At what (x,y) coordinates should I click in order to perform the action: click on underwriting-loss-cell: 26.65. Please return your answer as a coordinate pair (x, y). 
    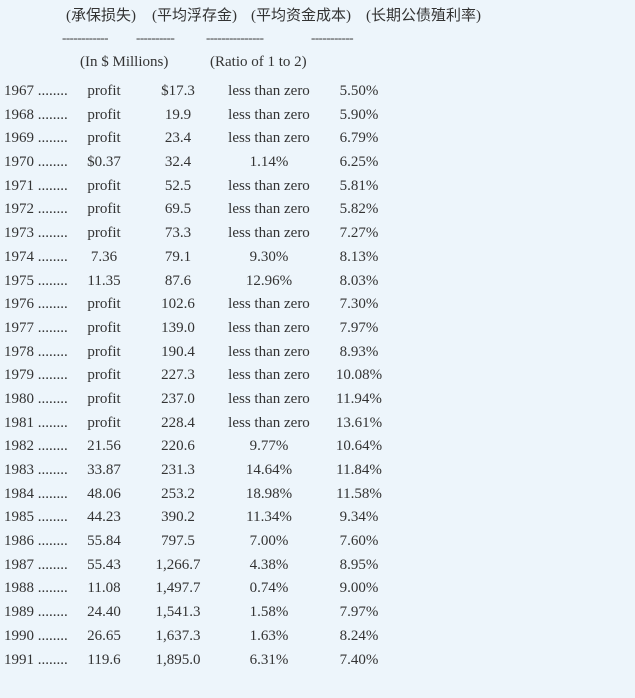
    Looking at the image, I should click on (104, 635).